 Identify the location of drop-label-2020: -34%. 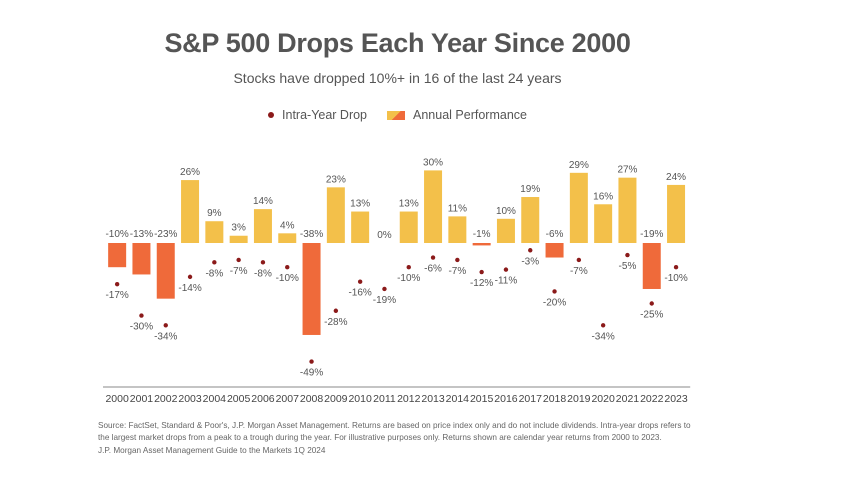
(602, 336).